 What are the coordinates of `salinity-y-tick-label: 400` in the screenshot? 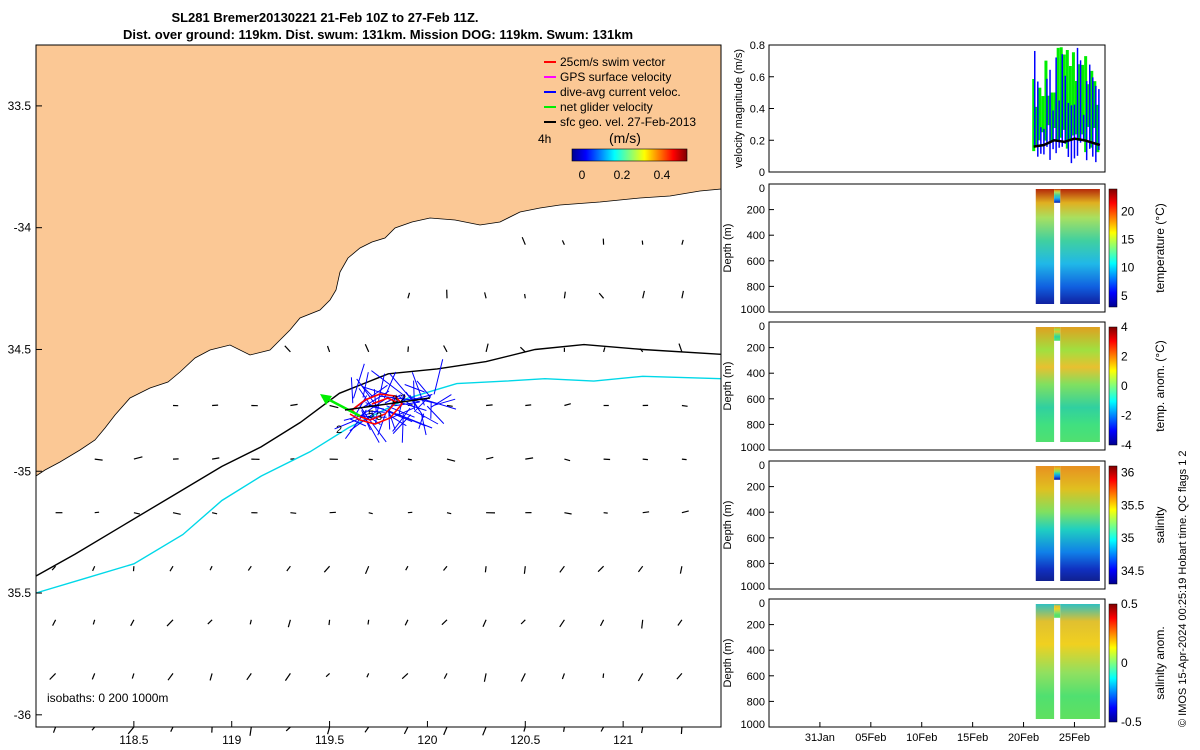 It's located at (756, 513).